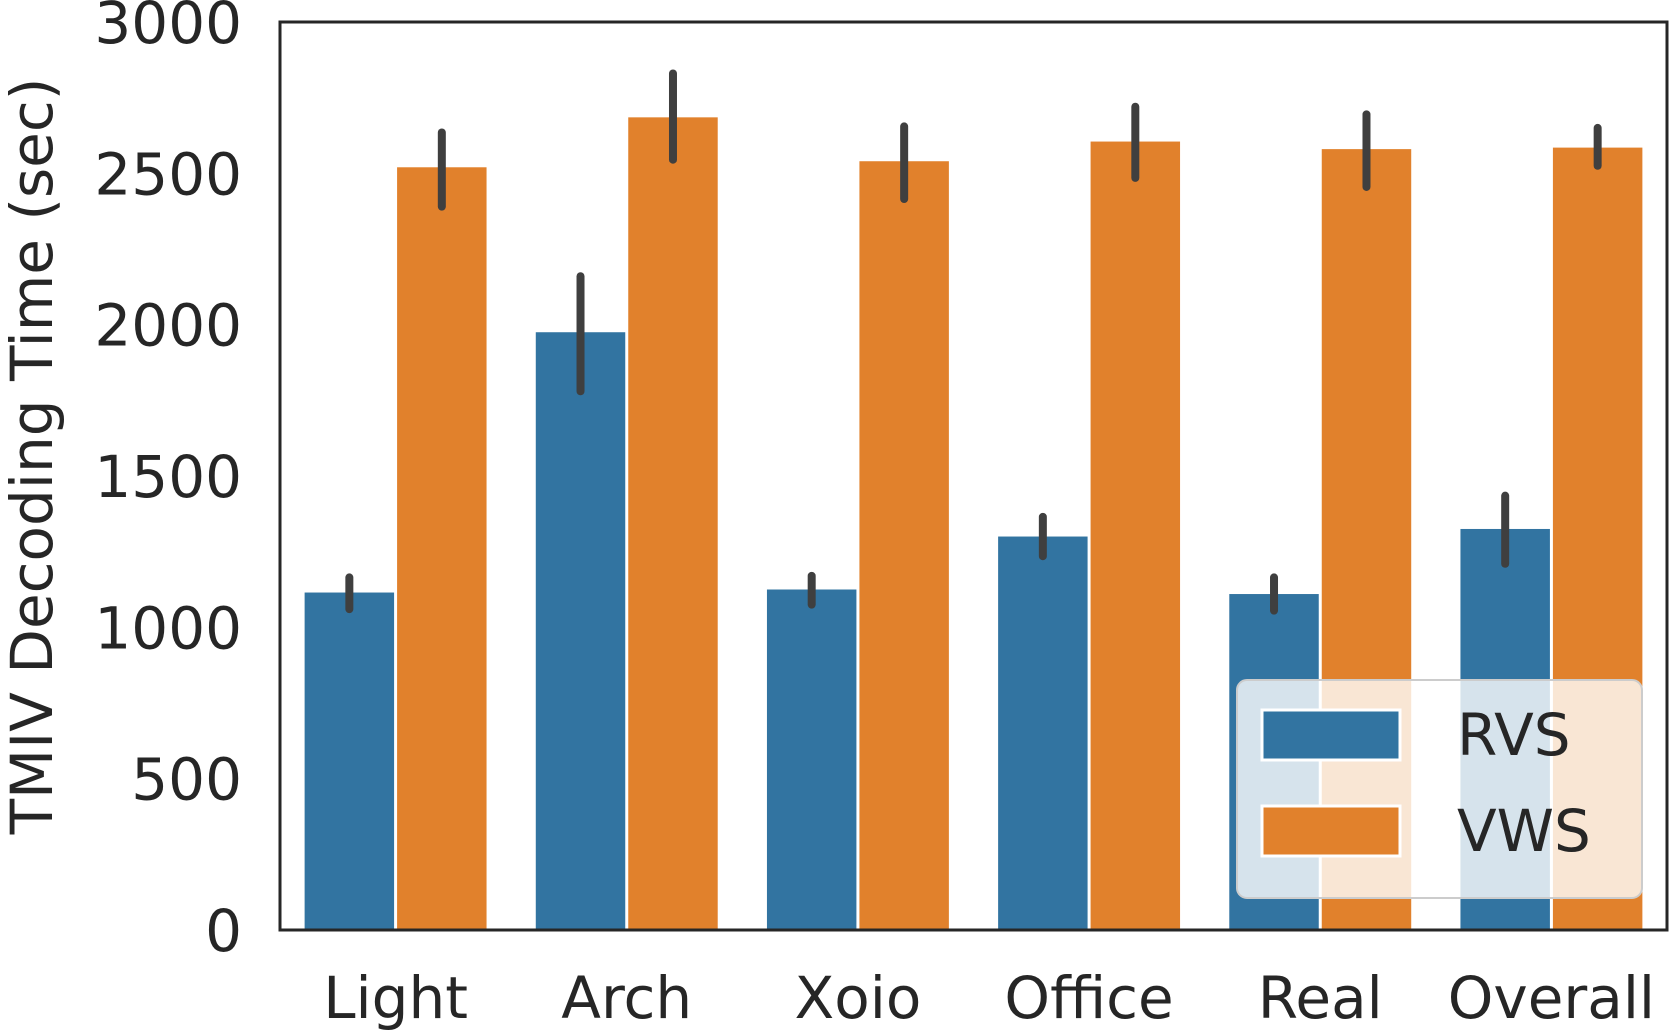  What do you see at coordinates (223, 931) in the screenshot?
I see `y-tick-label: 0` at bounding box center [223, 931].